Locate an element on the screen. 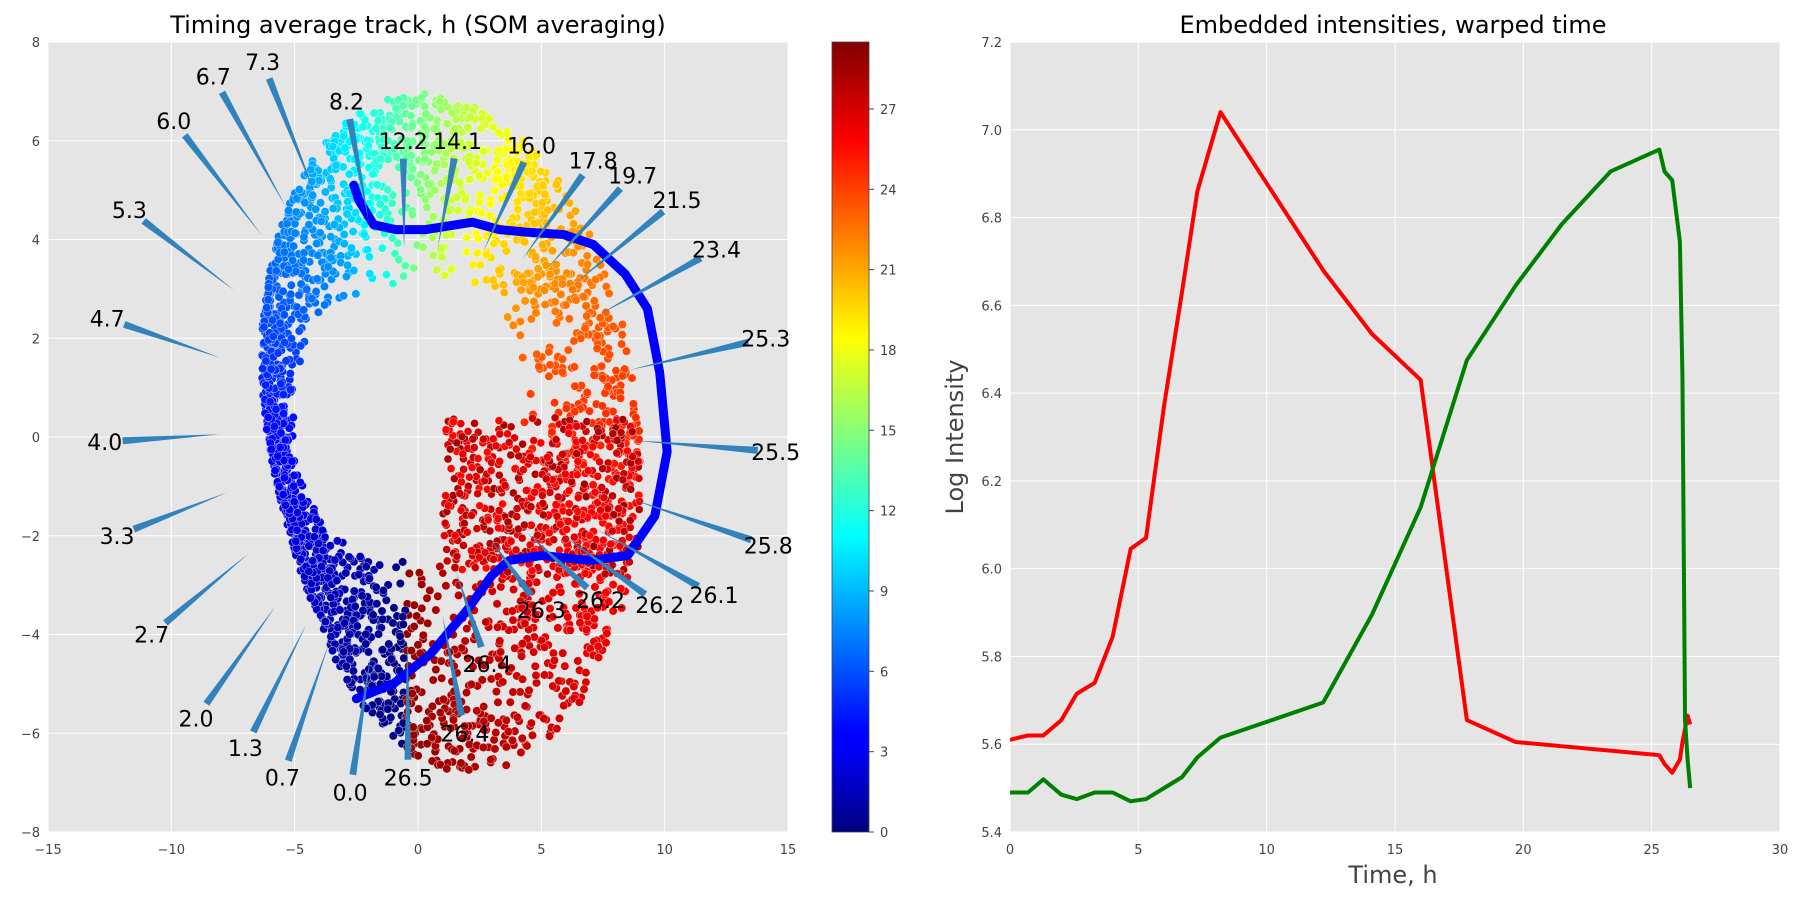  annotation-label: 4.0 is located at coordinates (104, 443).